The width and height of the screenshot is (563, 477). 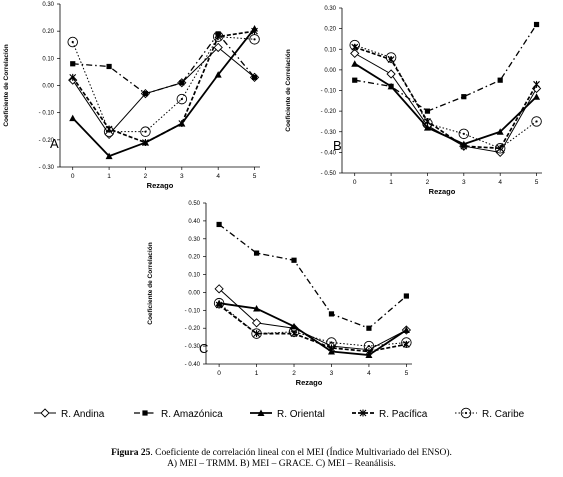 I want to click on panel-a-point-pacifica-0-shape, so click(x=73, y=77).